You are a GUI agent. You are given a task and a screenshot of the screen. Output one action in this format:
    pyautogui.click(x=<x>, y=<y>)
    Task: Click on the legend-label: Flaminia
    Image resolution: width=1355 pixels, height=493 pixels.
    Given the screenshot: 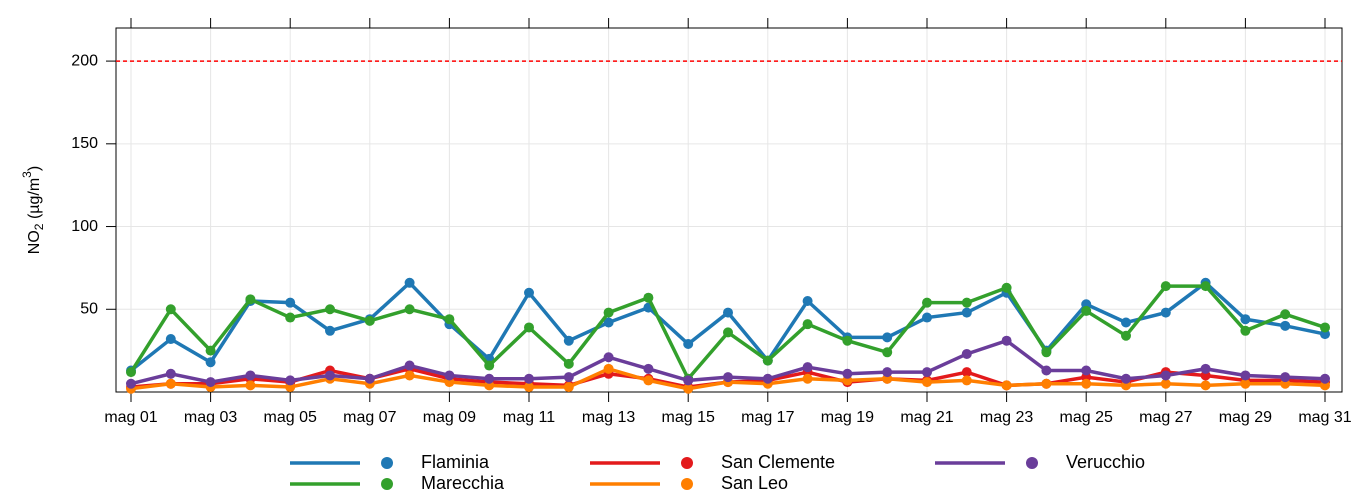 What is the action you would take?
    pyautogui.click(x=455, y=462)
    